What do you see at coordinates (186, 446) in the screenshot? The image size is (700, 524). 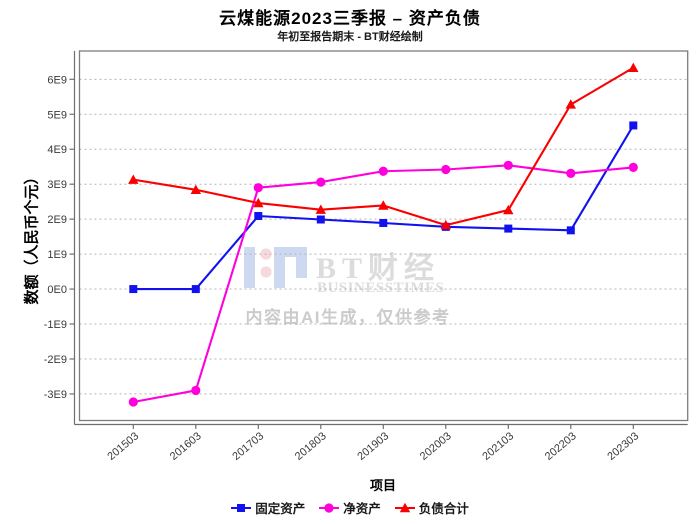 I see `x-tick-label: 201603` at bounding box center [186, 446].